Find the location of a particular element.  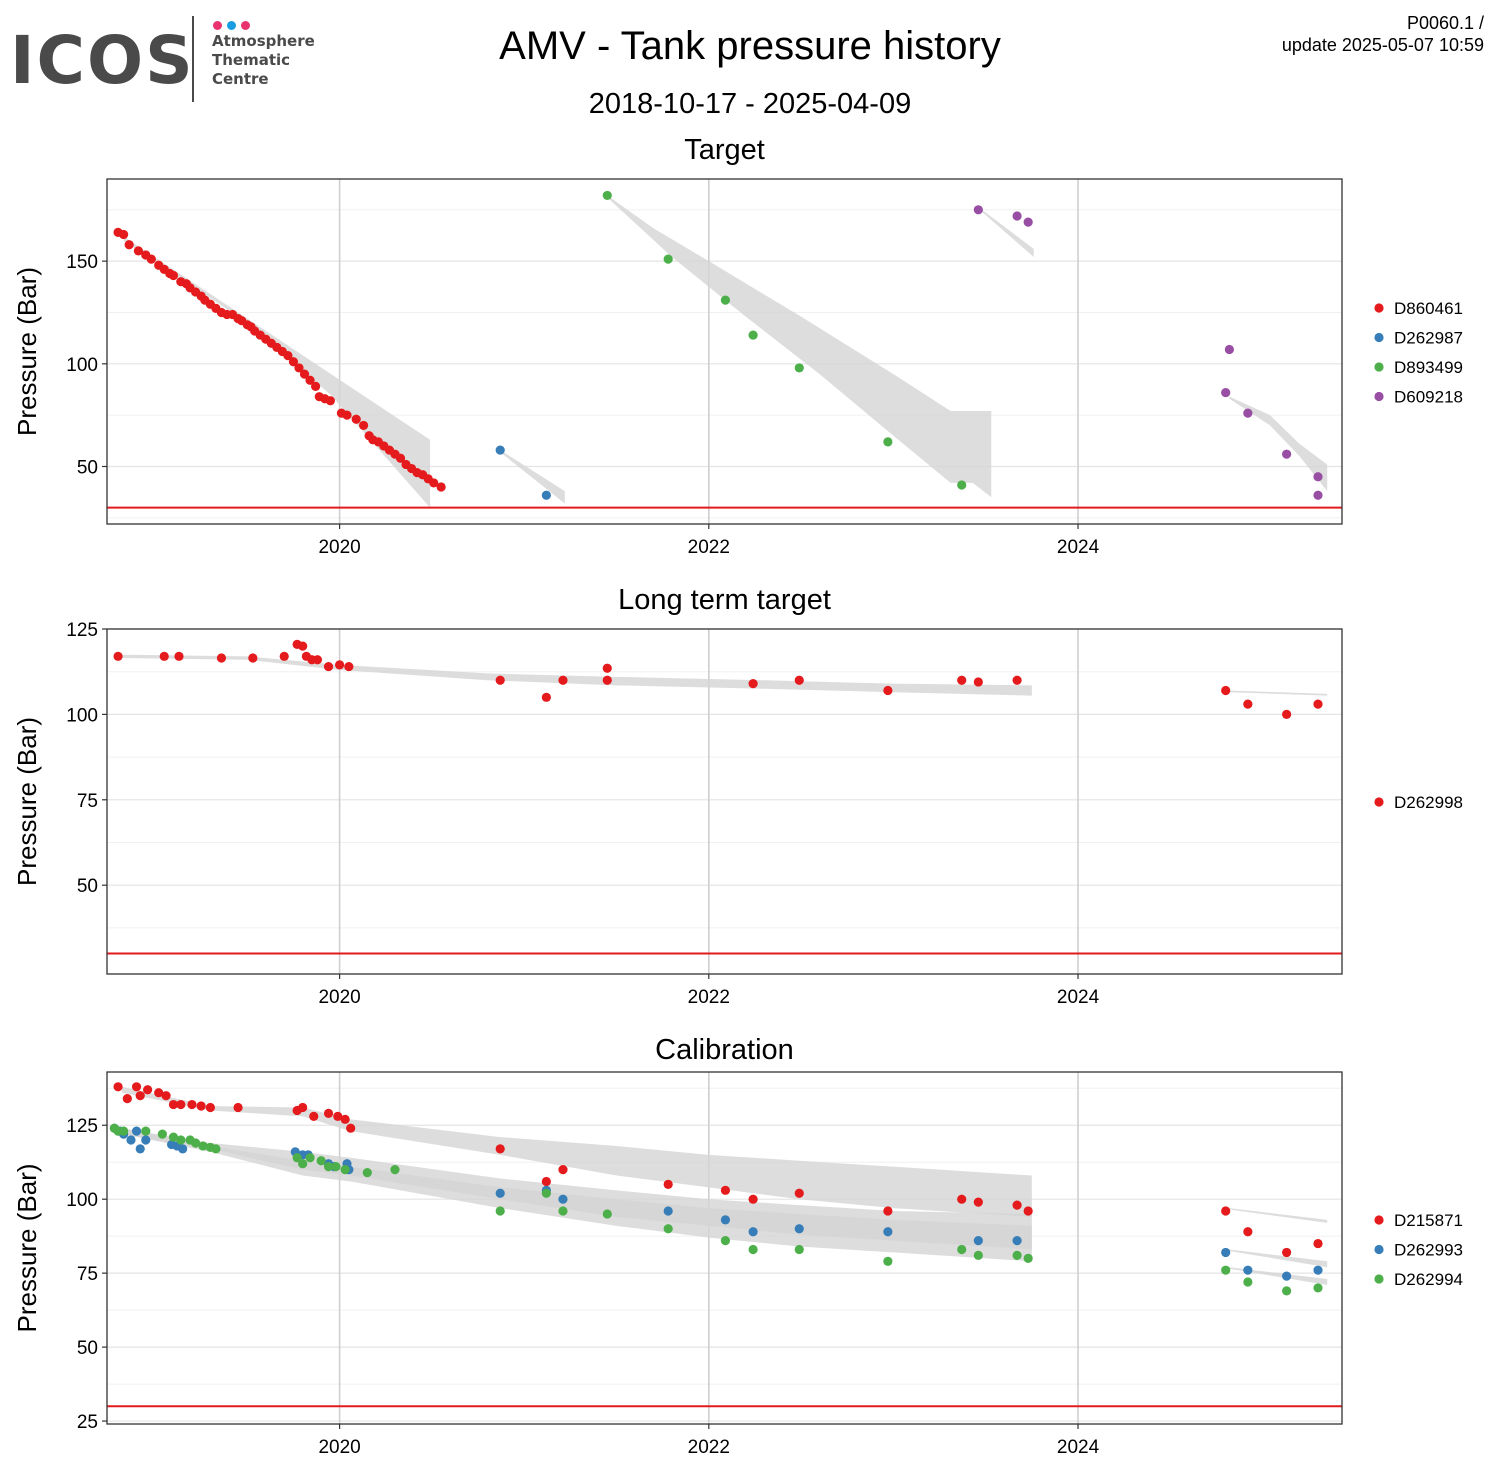

legend-label: D609218 is located at coordinates (1428, 397).